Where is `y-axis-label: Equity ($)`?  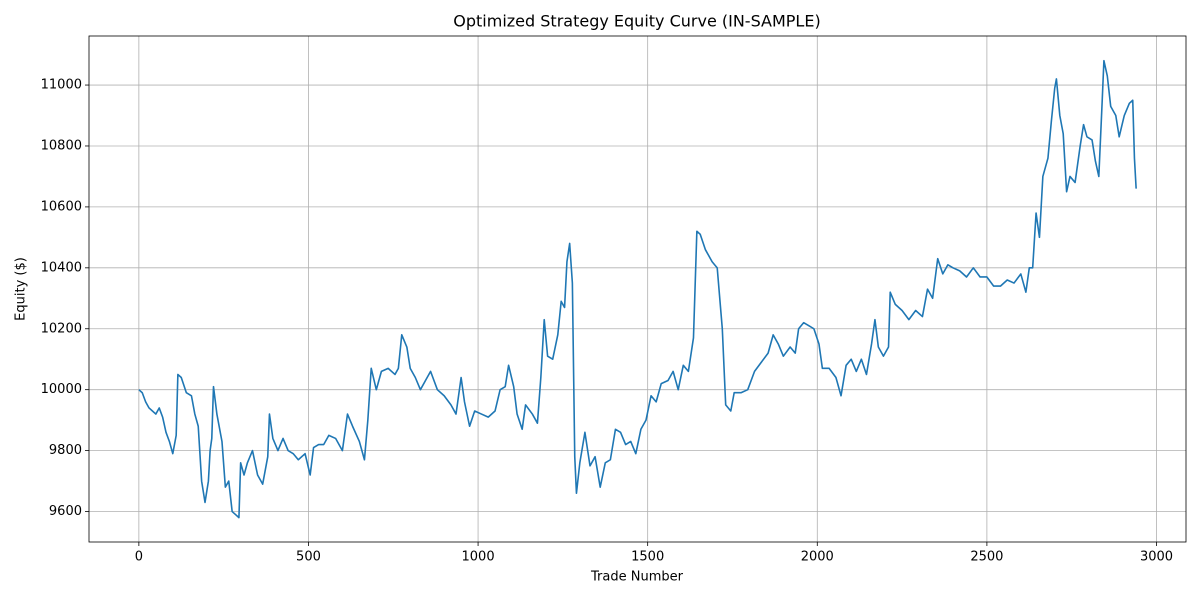
y-axis-label: Equity ($) is located at coordinates (21, 289).